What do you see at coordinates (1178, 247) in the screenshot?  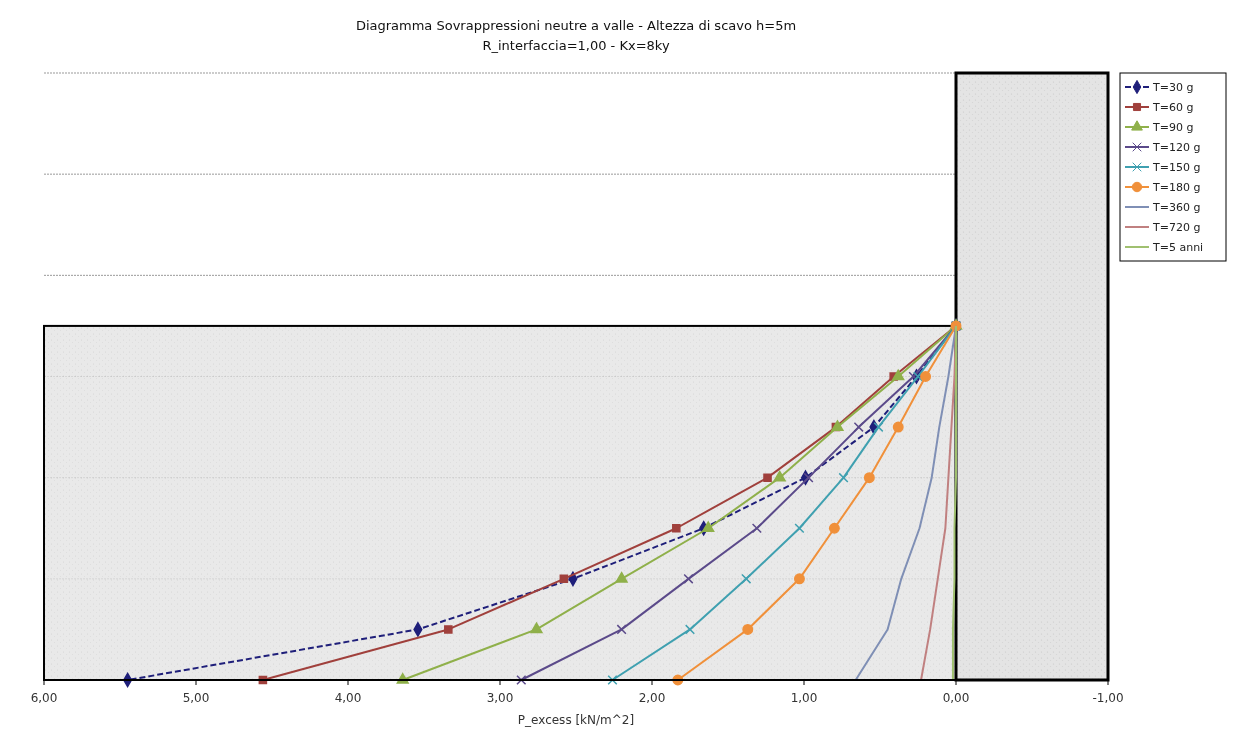 I see `legend-label: T=5 anni` at bounding box center [1178, 247].